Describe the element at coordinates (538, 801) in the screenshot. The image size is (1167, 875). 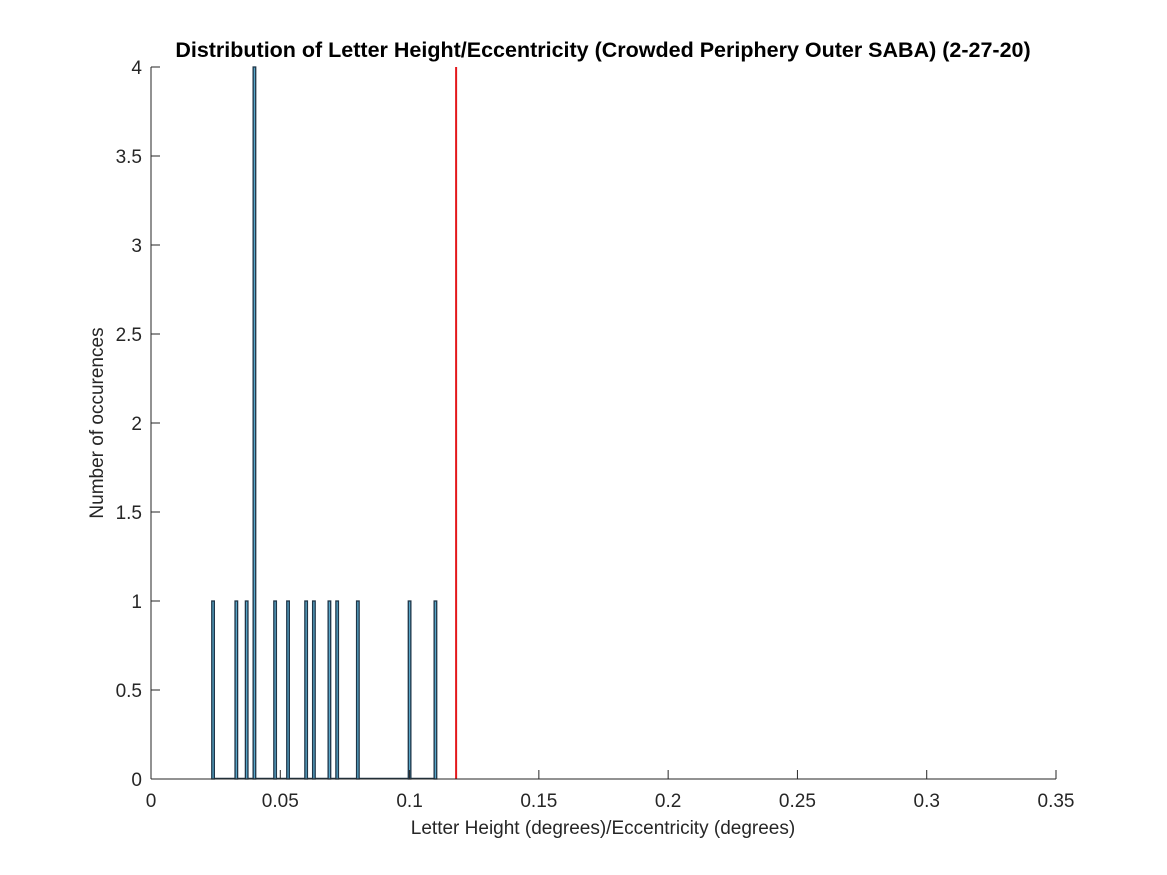
I see `x-tick-label: 0.15` at that location.